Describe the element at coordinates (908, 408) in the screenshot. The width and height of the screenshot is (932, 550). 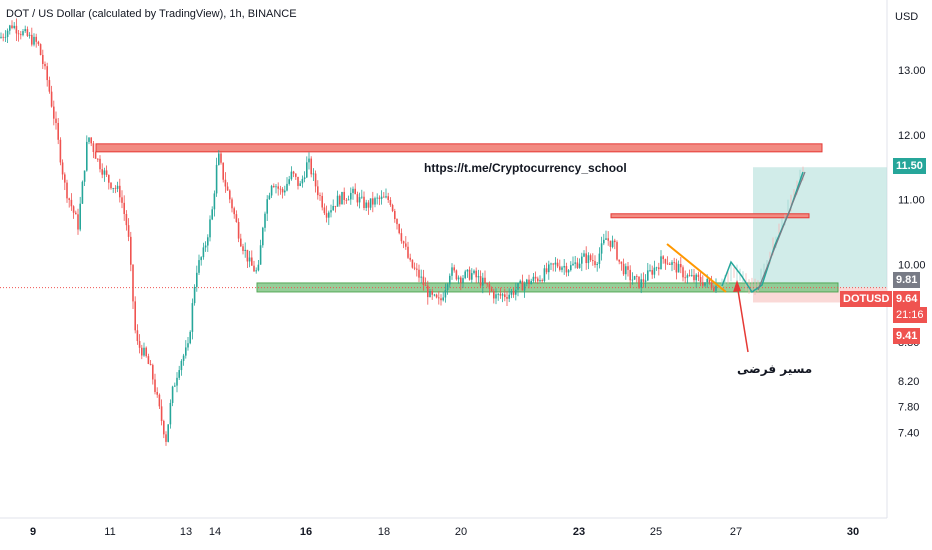
I see `price-axis-tick: 7.80` at that location.